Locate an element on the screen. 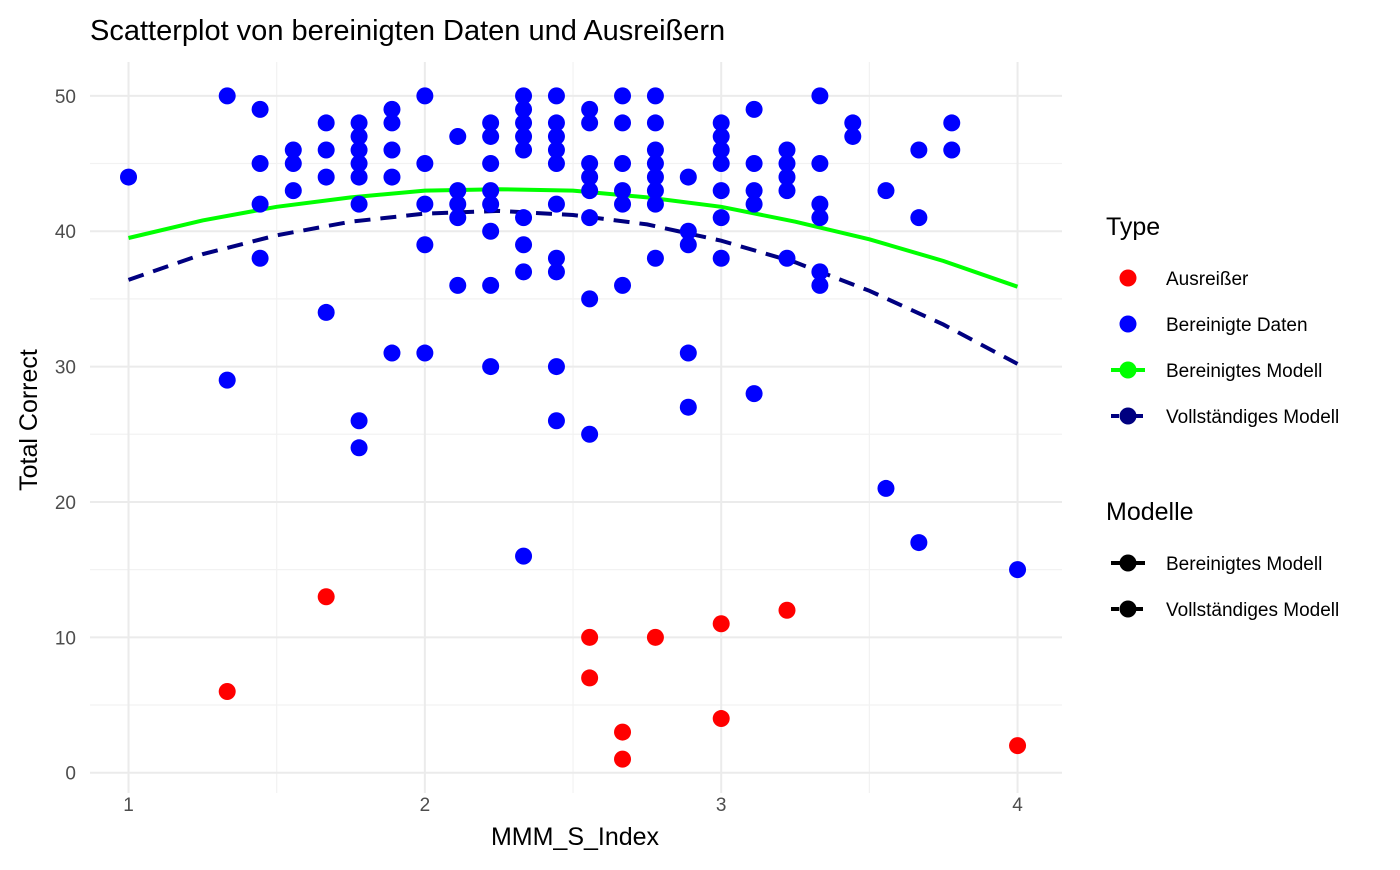 The width and height of the screenshot is (1400, 870). y-tick-label: 30 is located at coordinates (65, 368).